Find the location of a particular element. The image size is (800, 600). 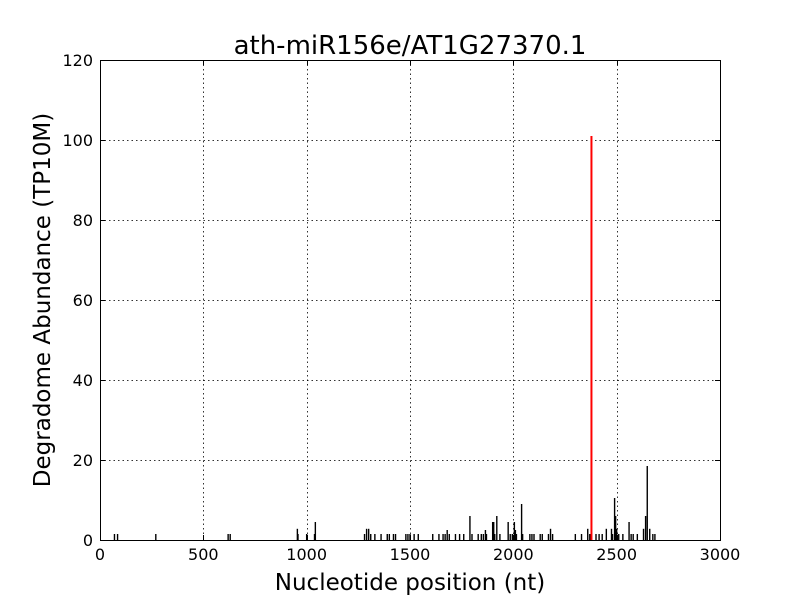

chart-title: ath-miR156e/AT1G27370.1 is located at coordinates (410, 46).